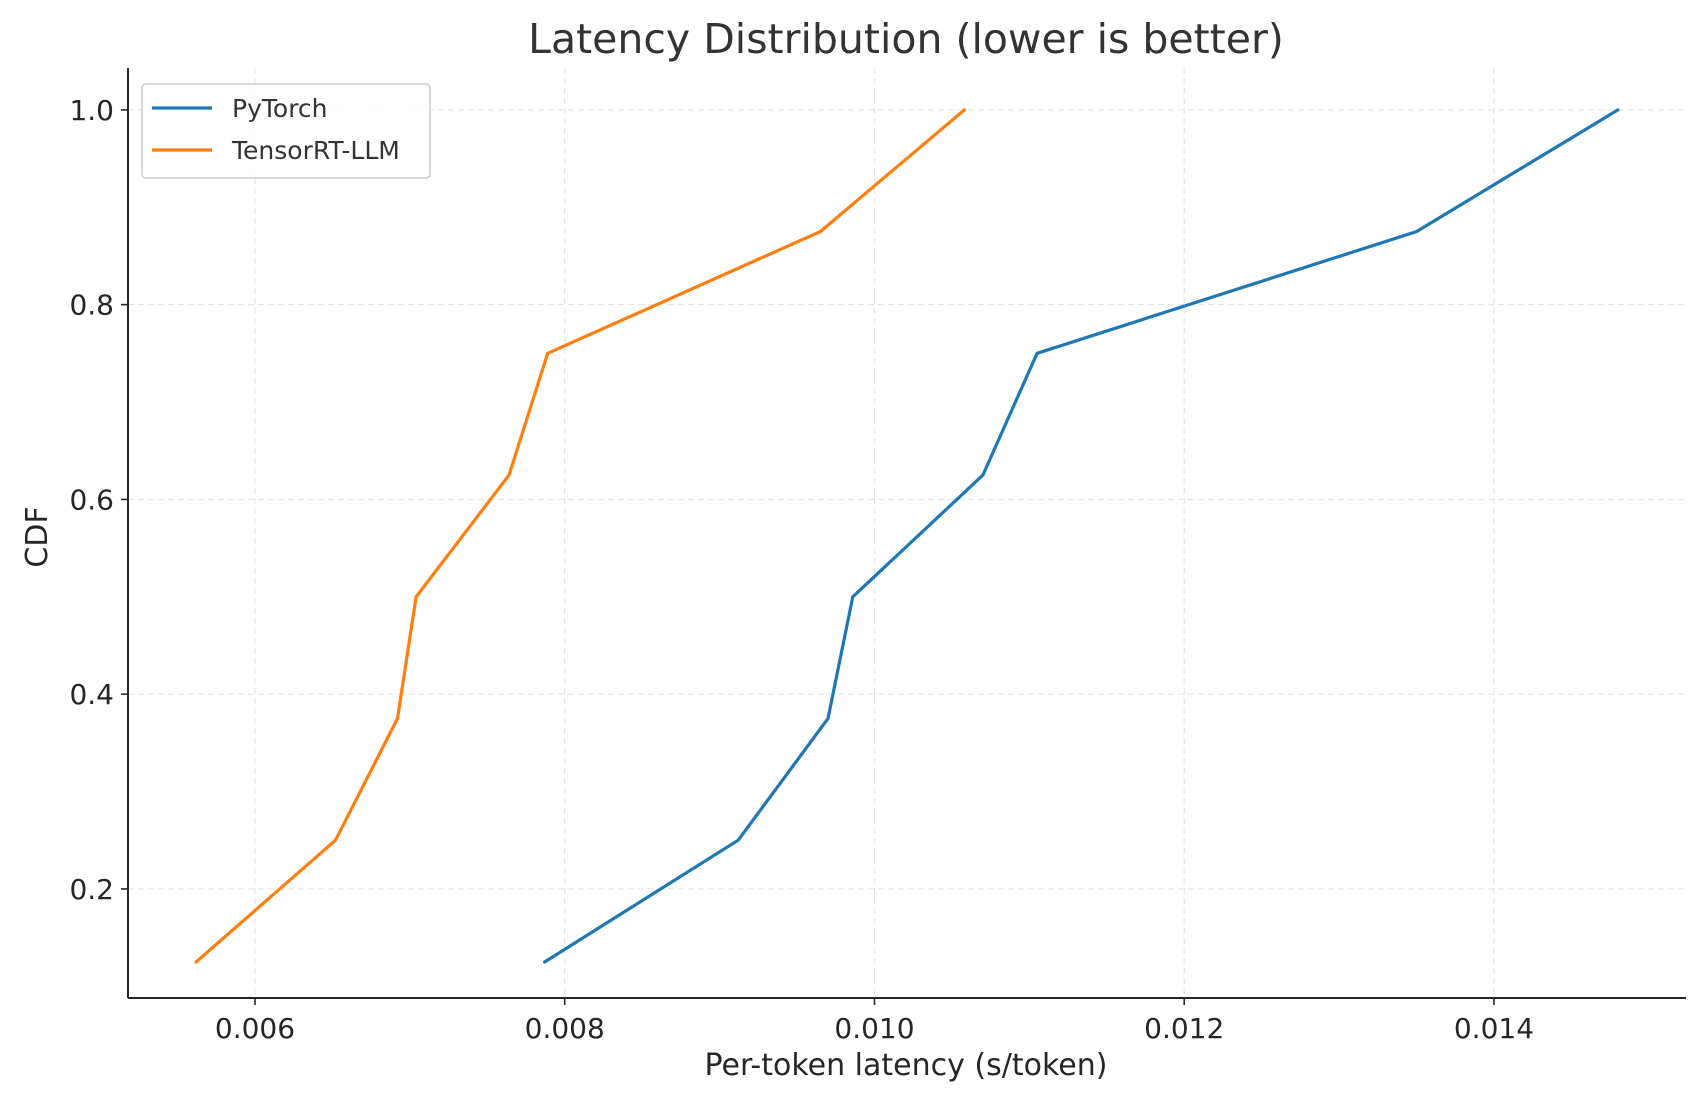 Image resolution: width=1697 pixels, height=1101 pixels. Describe the element at coordinates (1184, 1028) in the screenshot. I see `x-tick-label: 0.012` at that location.